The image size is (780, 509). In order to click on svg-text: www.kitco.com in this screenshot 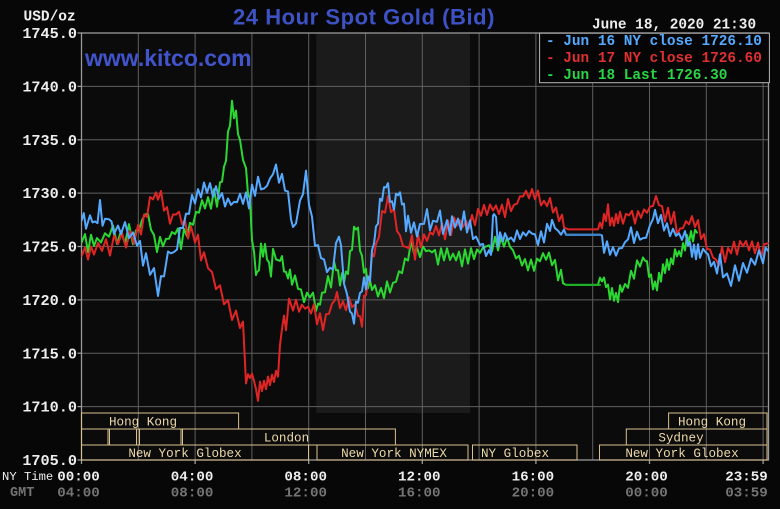, I will do `click(168, 58)`.